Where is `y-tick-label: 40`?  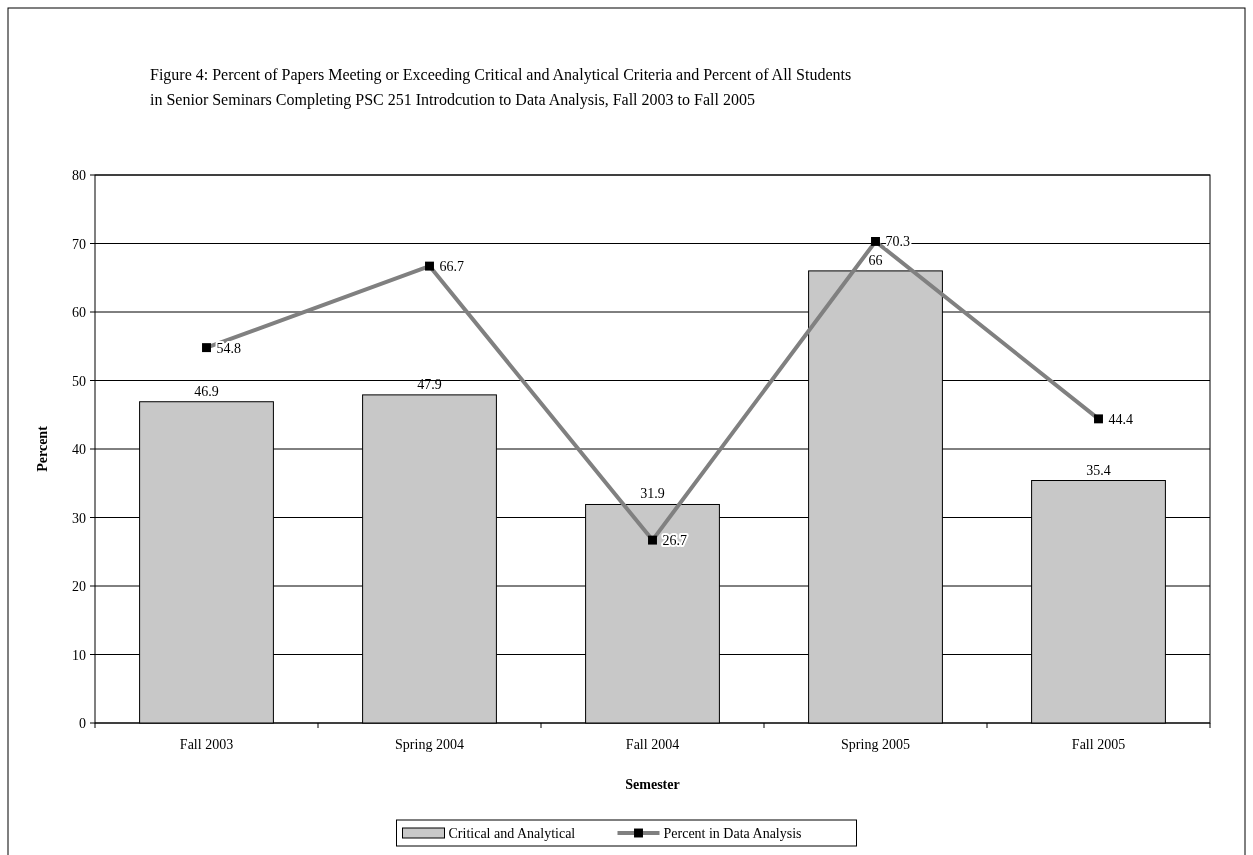
y-tick-label: 40 is located at coordinates (79, 449).